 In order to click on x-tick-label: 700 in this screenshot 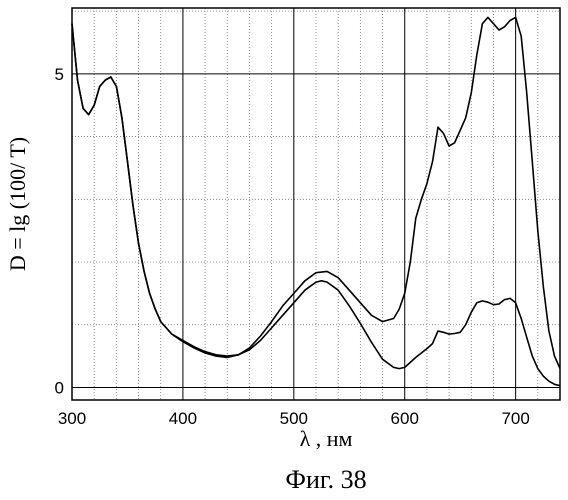, I will do `click(515, 418)`.